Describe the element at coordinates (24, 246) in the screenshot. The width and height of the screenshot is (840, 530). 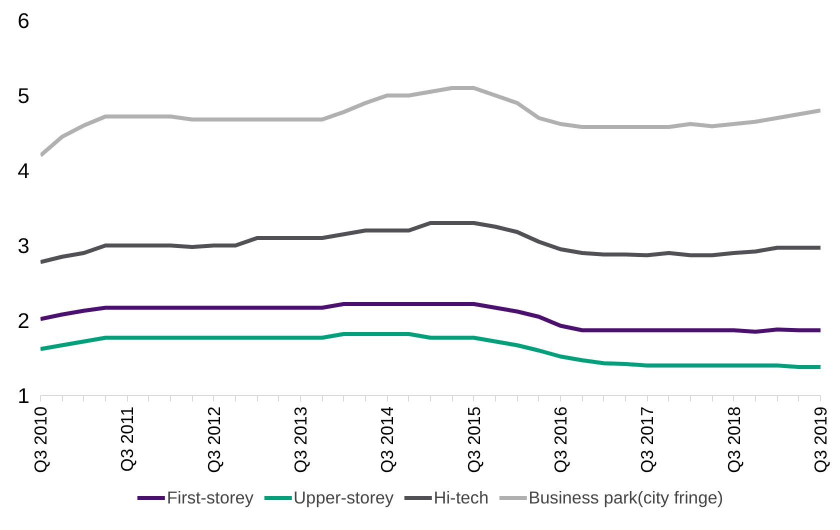
I see `y-tick-label: 3` at that location.